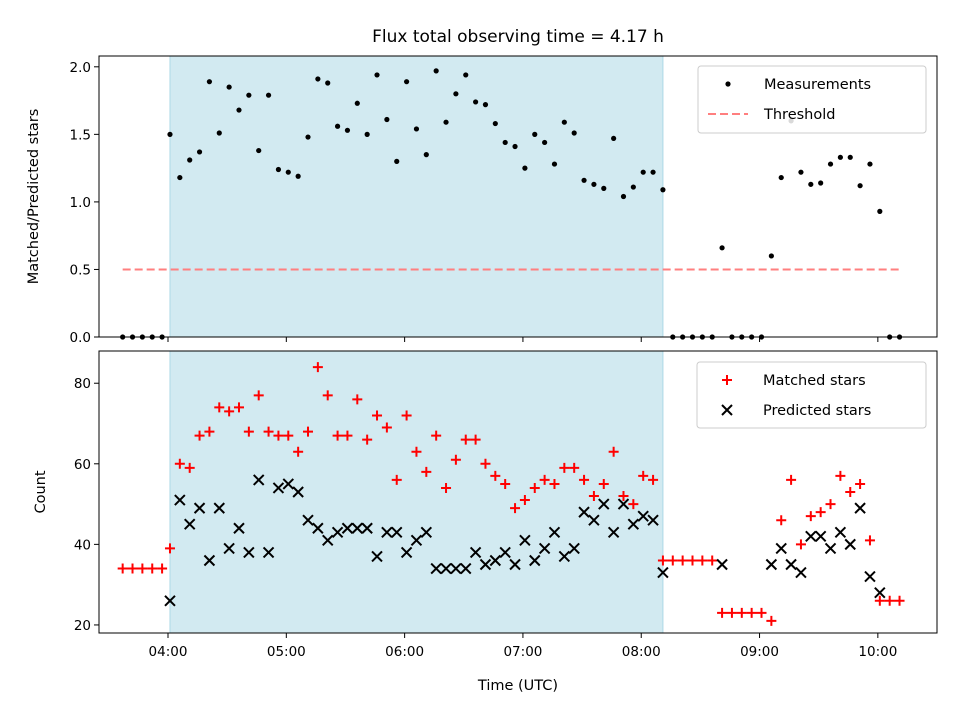  What do you see at coordinates (641, 652) in the screenshot?
I see `x-tick-label: 08:00` at bounding box center [641, 652].